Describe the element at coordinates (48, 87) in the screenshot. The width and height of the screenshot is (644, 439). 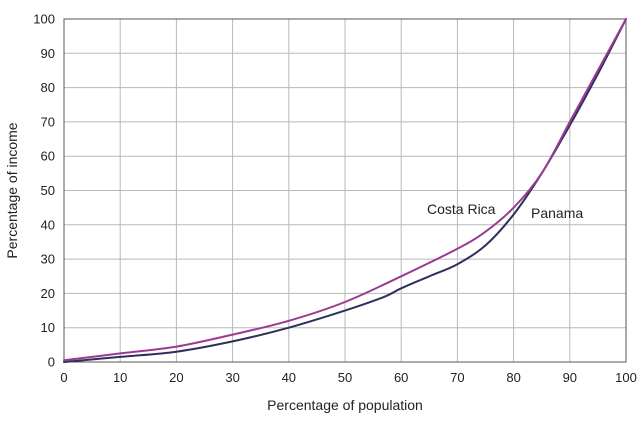
I see `y-tick-label: 80` at that location.